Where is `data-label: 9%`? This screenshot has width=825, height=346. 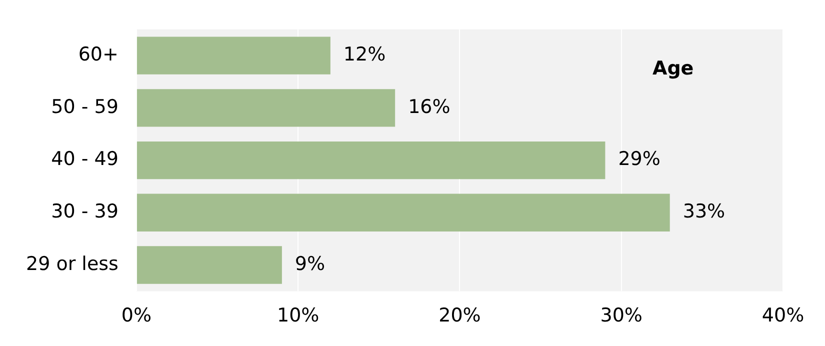
data-label: 9% is located at coordinates (310, 263).